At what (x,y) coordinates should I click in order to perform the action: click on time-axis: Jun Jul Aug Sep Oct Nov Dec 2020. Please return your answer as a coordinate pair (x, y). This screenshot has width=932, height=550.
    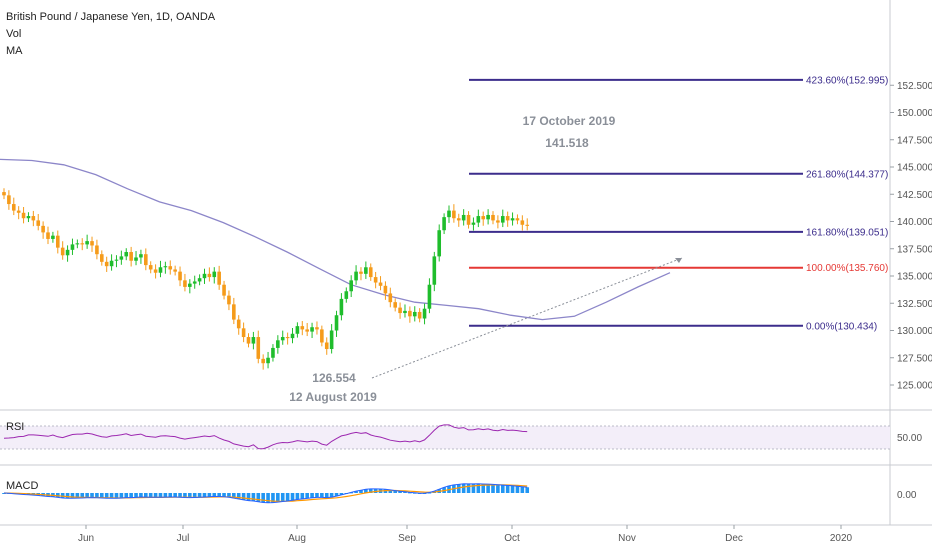
    Looking at the image, I should click on (465, 534).